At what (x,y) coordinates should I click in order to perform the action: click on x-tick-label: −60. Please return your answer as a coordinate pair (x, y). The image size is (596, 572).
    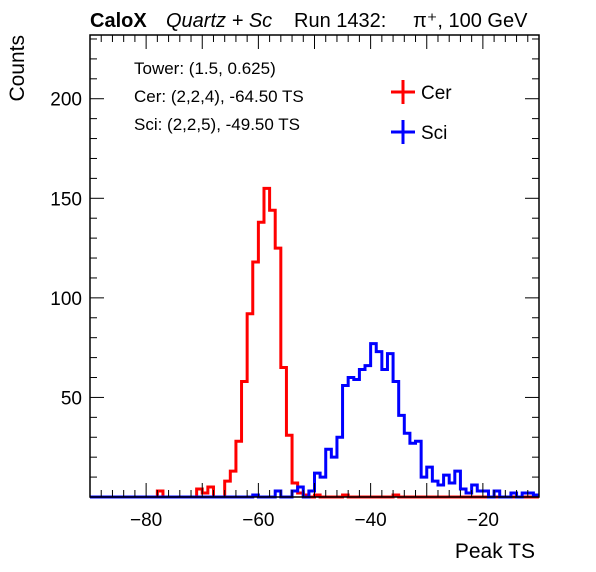
    Looking at the image, I should click on (258, 520).